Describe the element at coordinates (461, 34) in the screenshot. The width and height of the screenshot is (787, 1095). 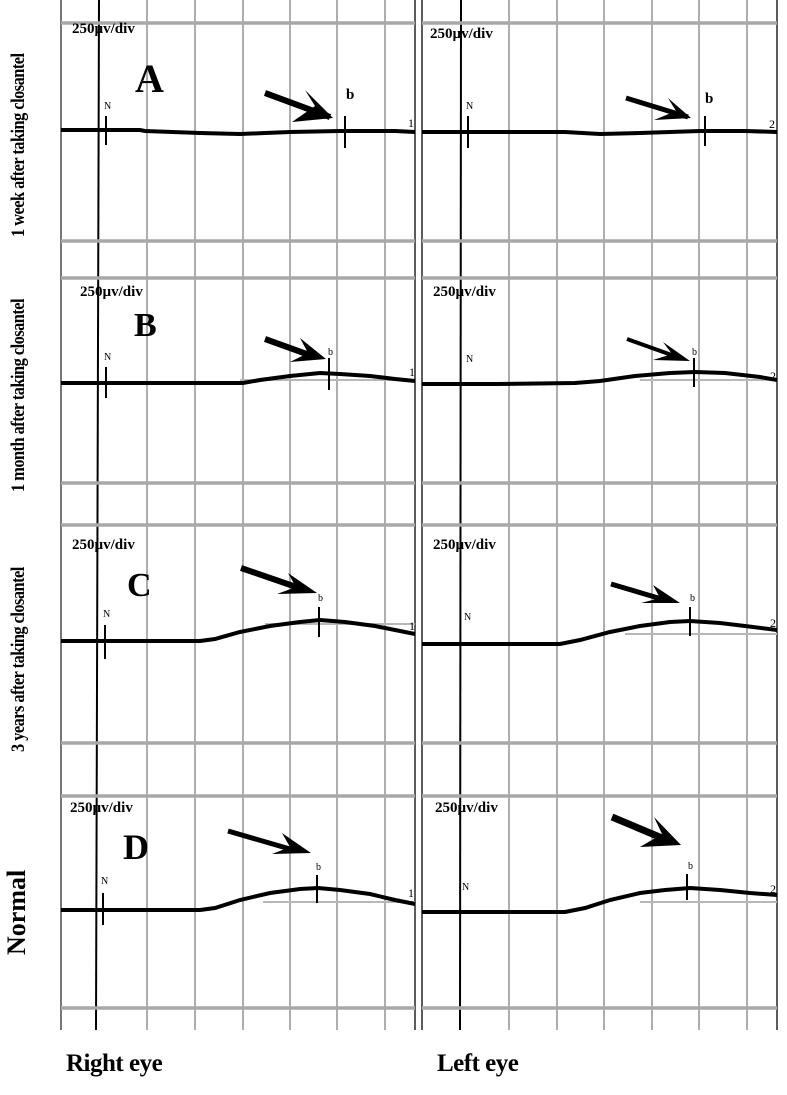
I see `scale-label-a-left: 250µv/div` at that location.